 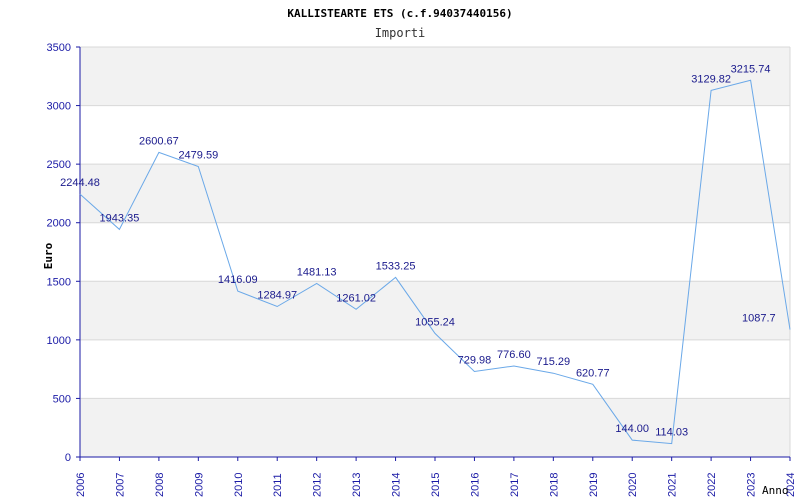 I want to click on y-tick-label: 3500, so click(x=59, y=48).